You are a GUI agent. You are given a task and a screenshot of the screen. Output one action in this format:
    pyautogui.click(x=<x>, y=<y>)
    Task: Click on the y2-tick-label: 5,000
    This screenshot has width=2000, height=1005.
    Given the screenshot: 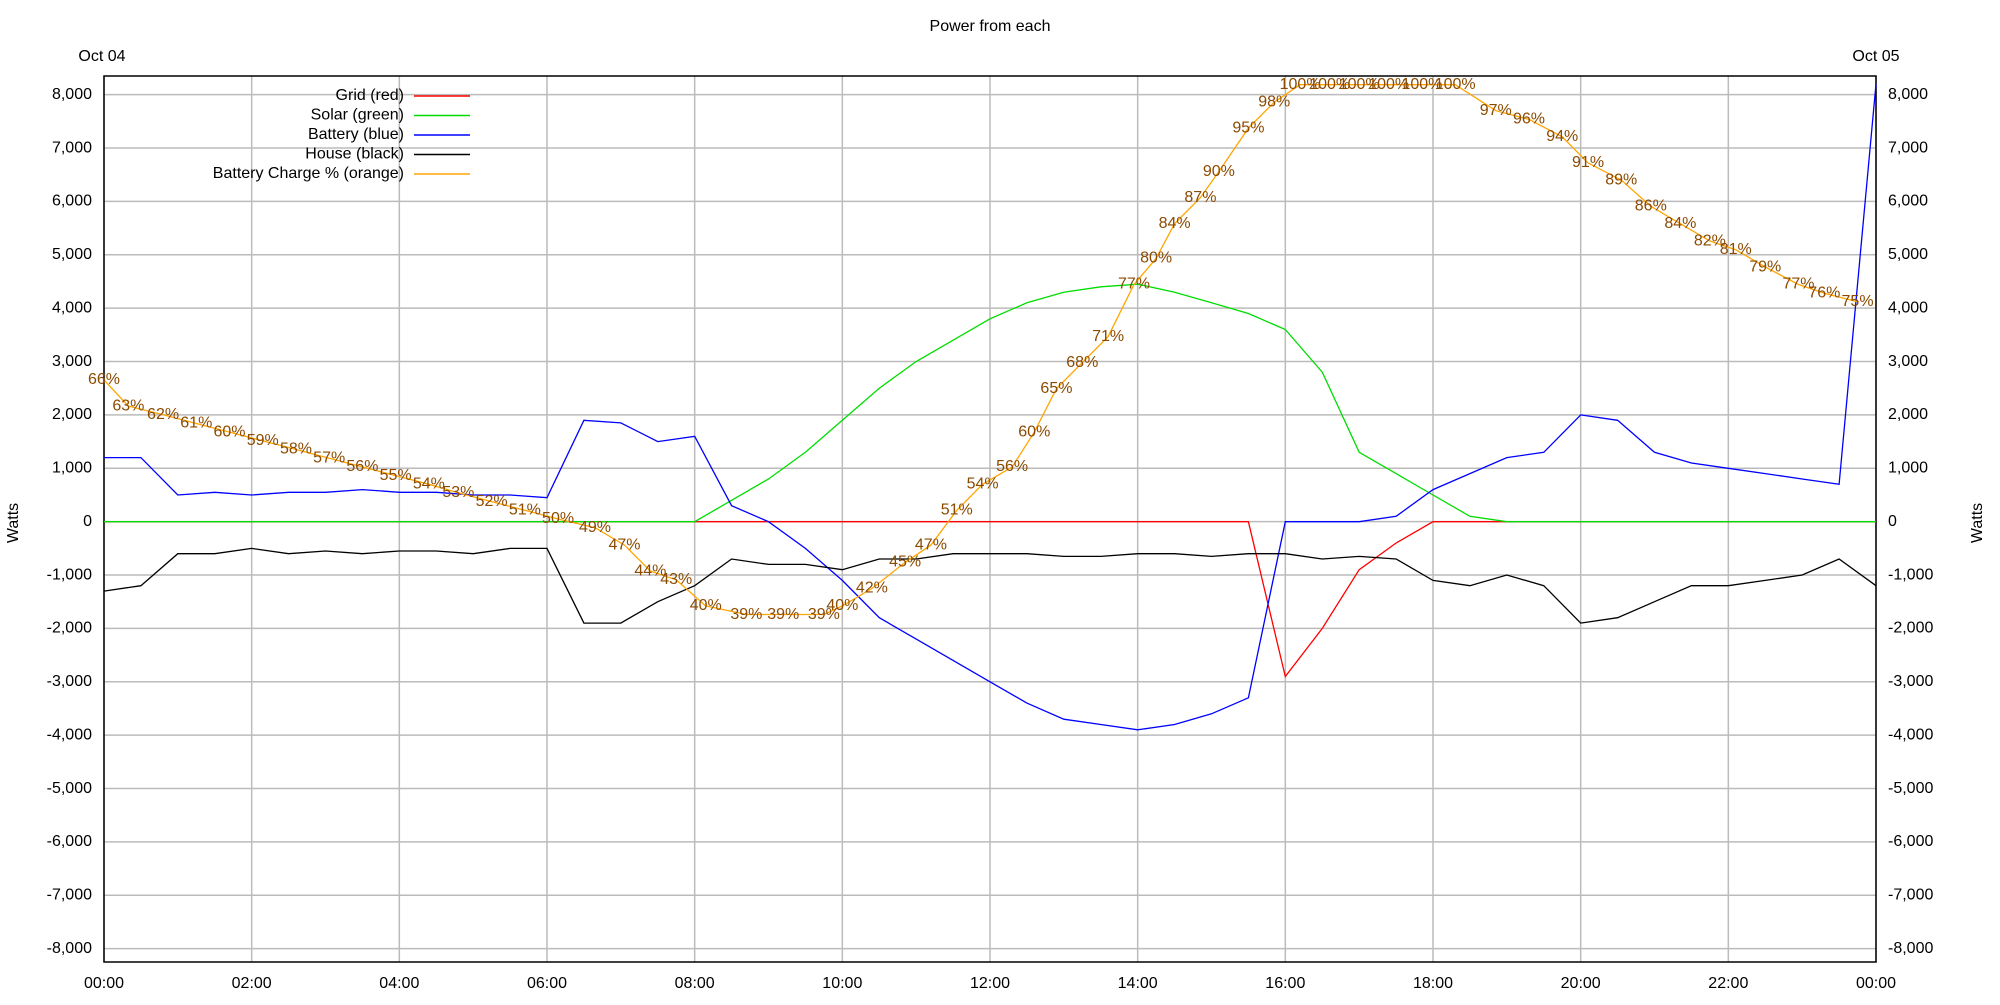 What is the action you would take?
    pyautogui.click(x=1908, y=254)
    